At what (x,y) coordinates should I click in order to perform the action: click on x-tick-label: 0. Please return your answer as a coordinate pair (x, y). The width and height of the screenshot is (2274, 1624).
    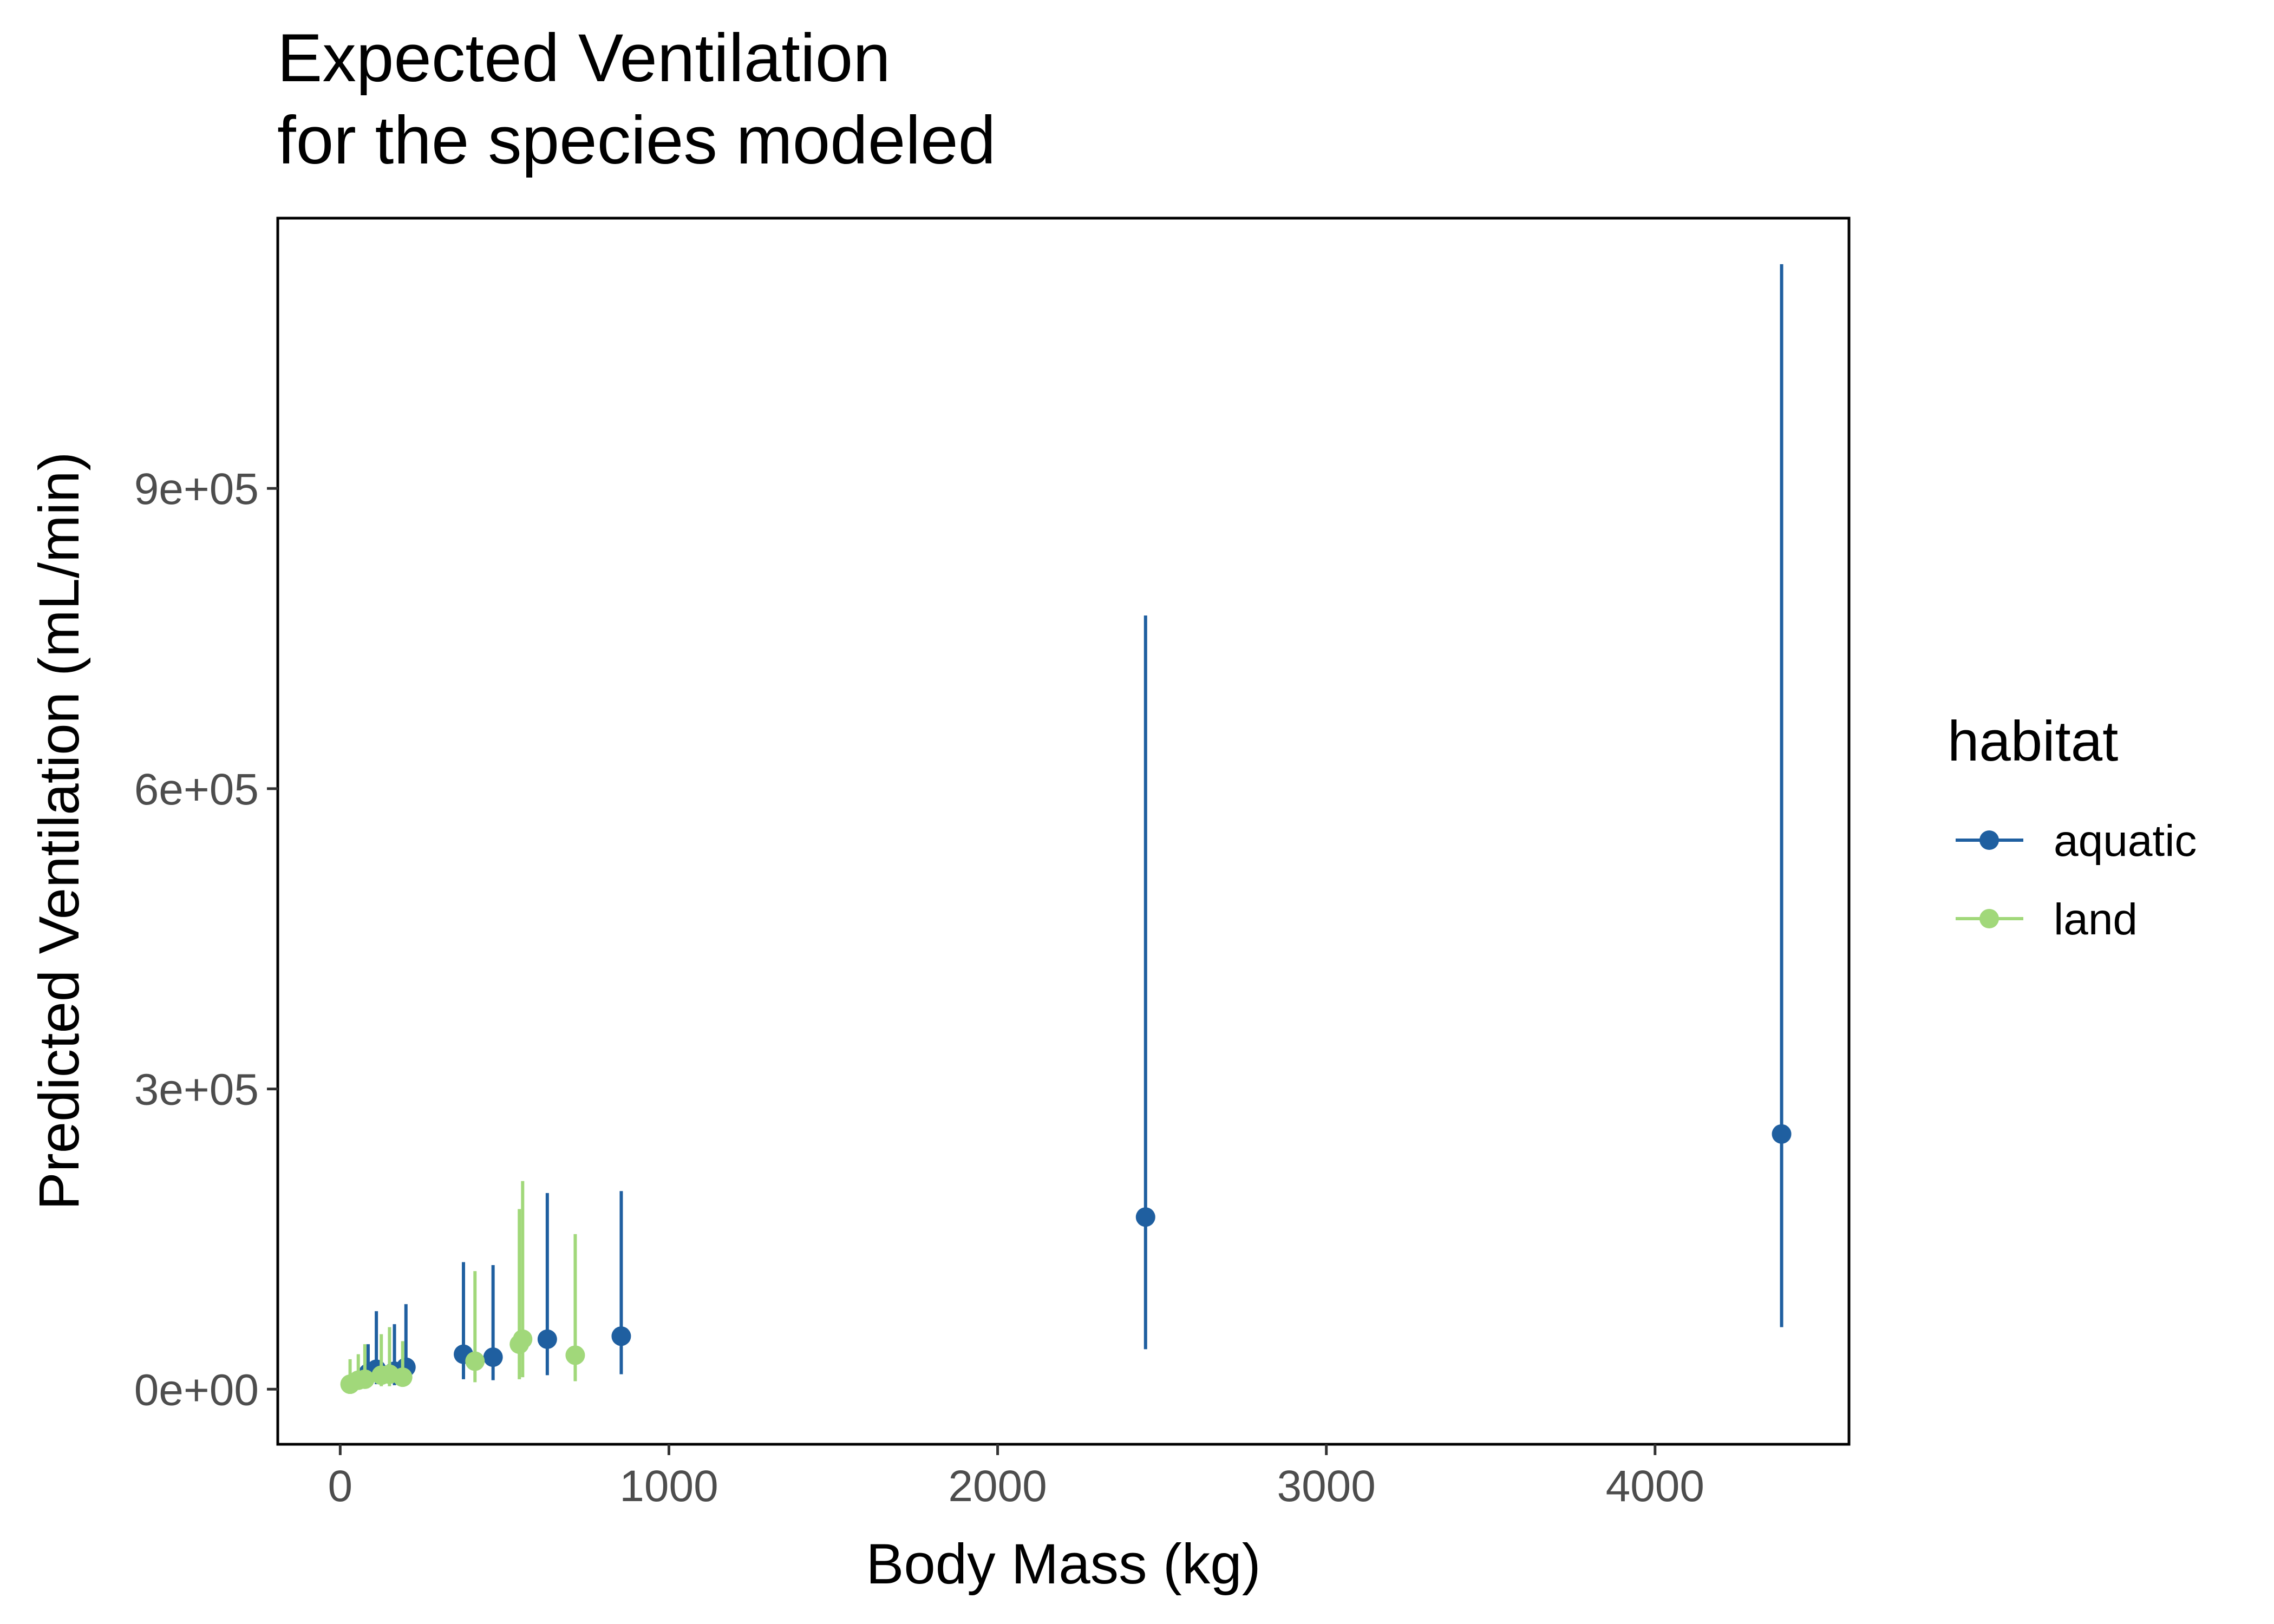
    Looking at the image, I should click on (341, 1486).